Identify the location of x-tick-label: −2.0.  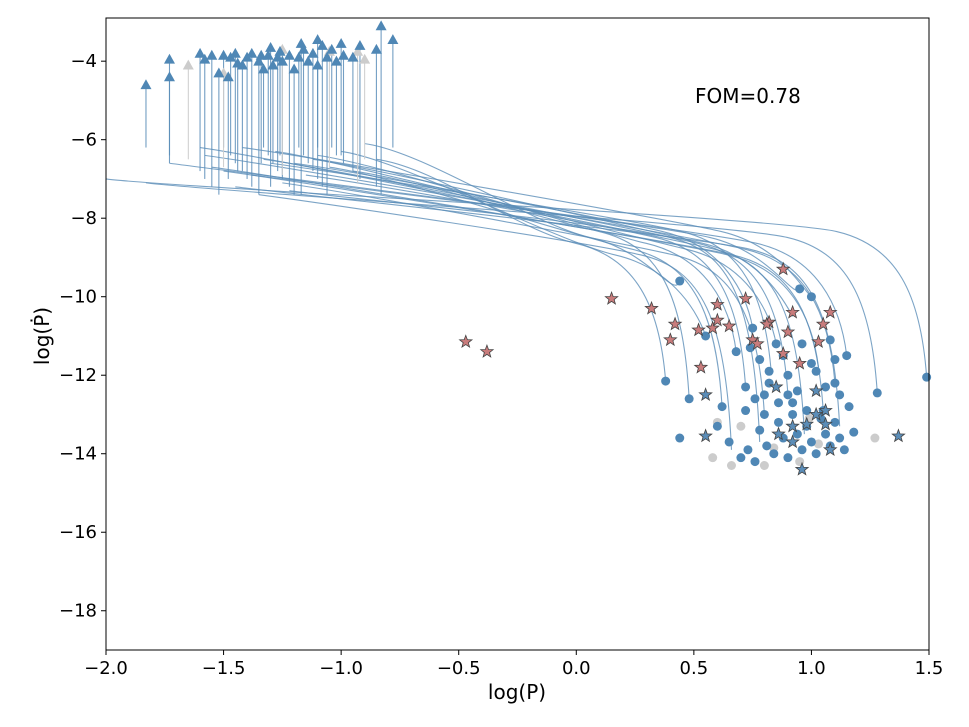
(106, 668).